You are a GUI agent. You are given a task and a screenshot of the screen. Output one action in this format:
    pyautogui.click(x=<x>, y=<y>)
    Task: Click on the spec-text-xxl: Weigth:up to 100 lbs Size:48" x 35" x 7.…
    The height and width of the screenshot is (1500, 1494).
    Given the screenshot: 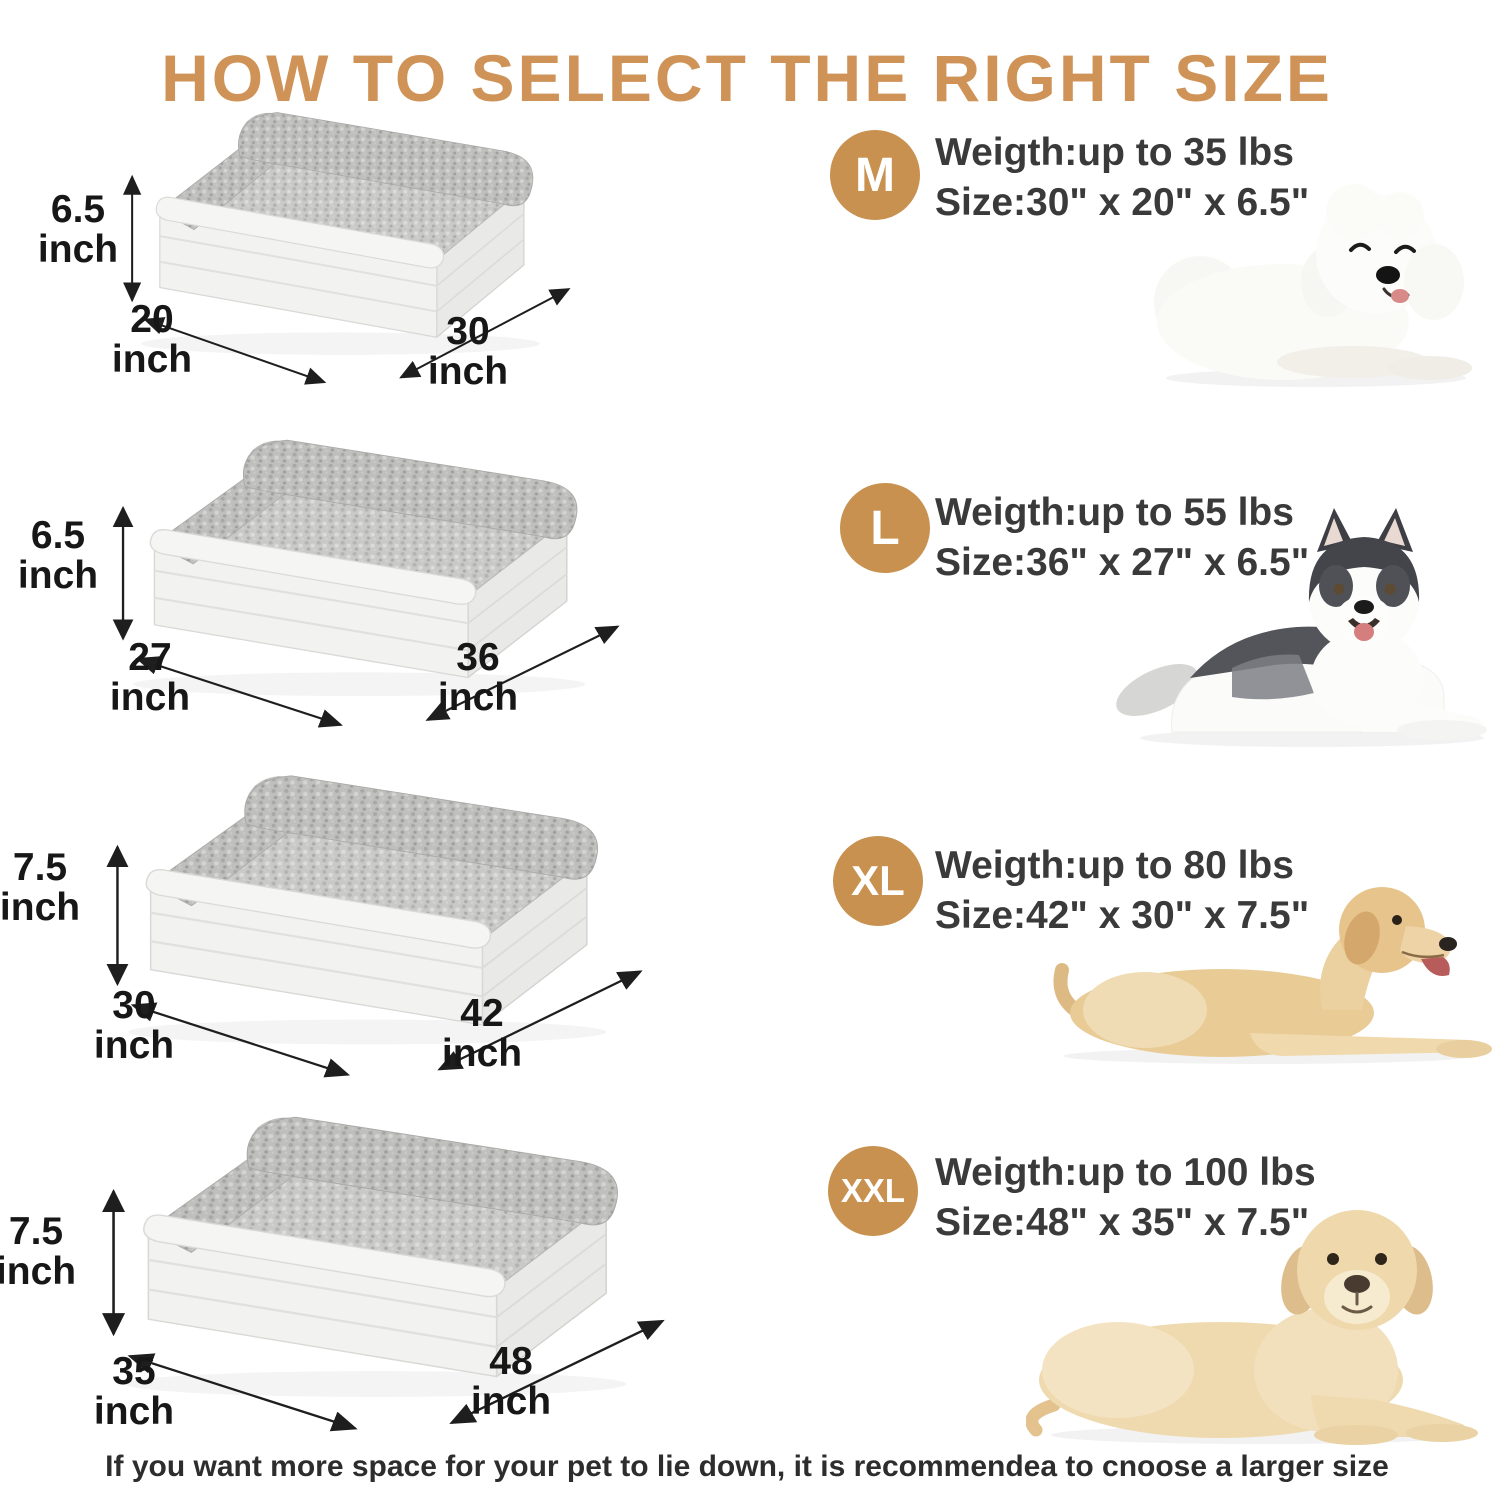 What is the action you would take?
    pyautogui.click(x=1125, y=1197)
    